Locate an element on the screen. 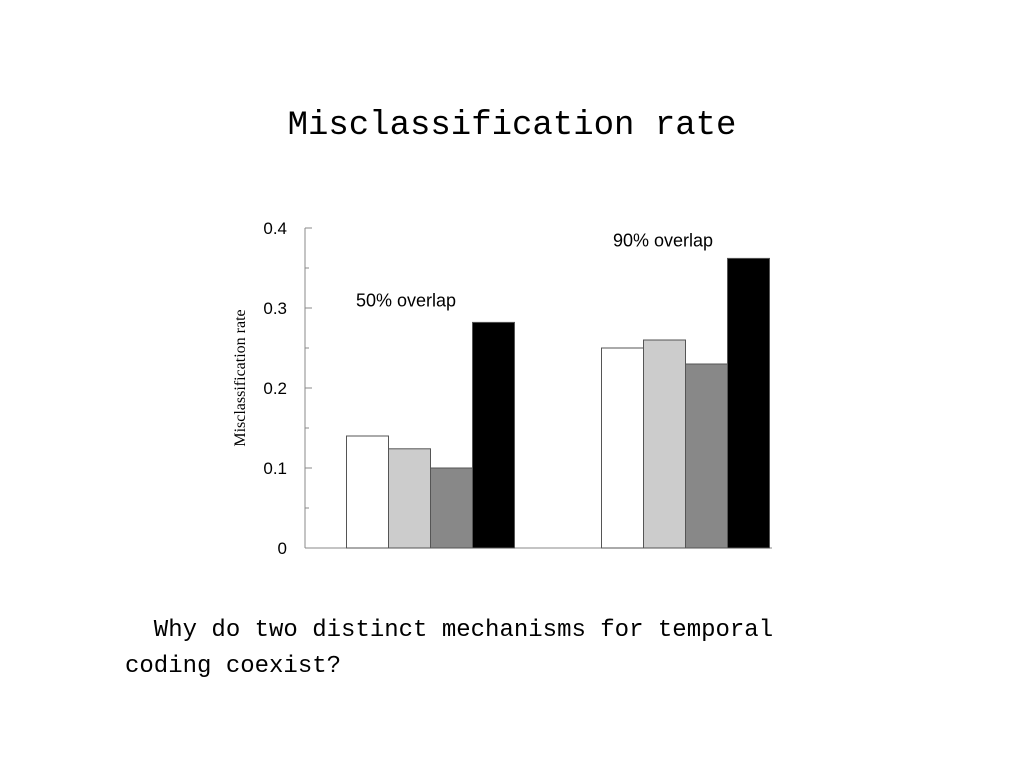 The height and width of the screenshot is (768, 1024). category-label: 50% overlap is located at coordinates (406, 300).